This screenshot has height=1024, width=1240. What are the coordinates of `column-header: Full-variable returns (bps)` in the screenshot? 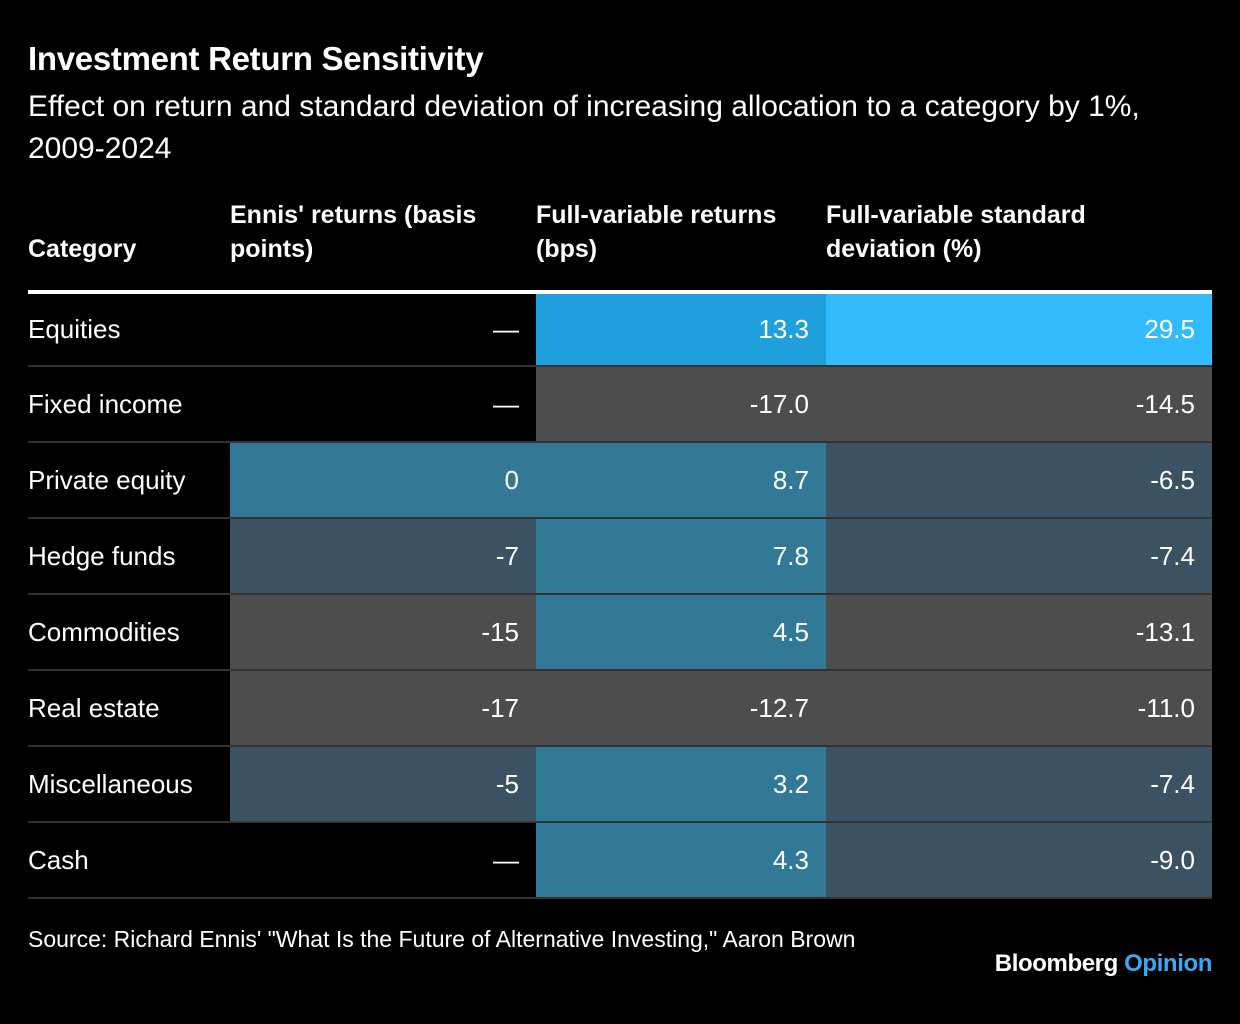 It's located at (681, 245).